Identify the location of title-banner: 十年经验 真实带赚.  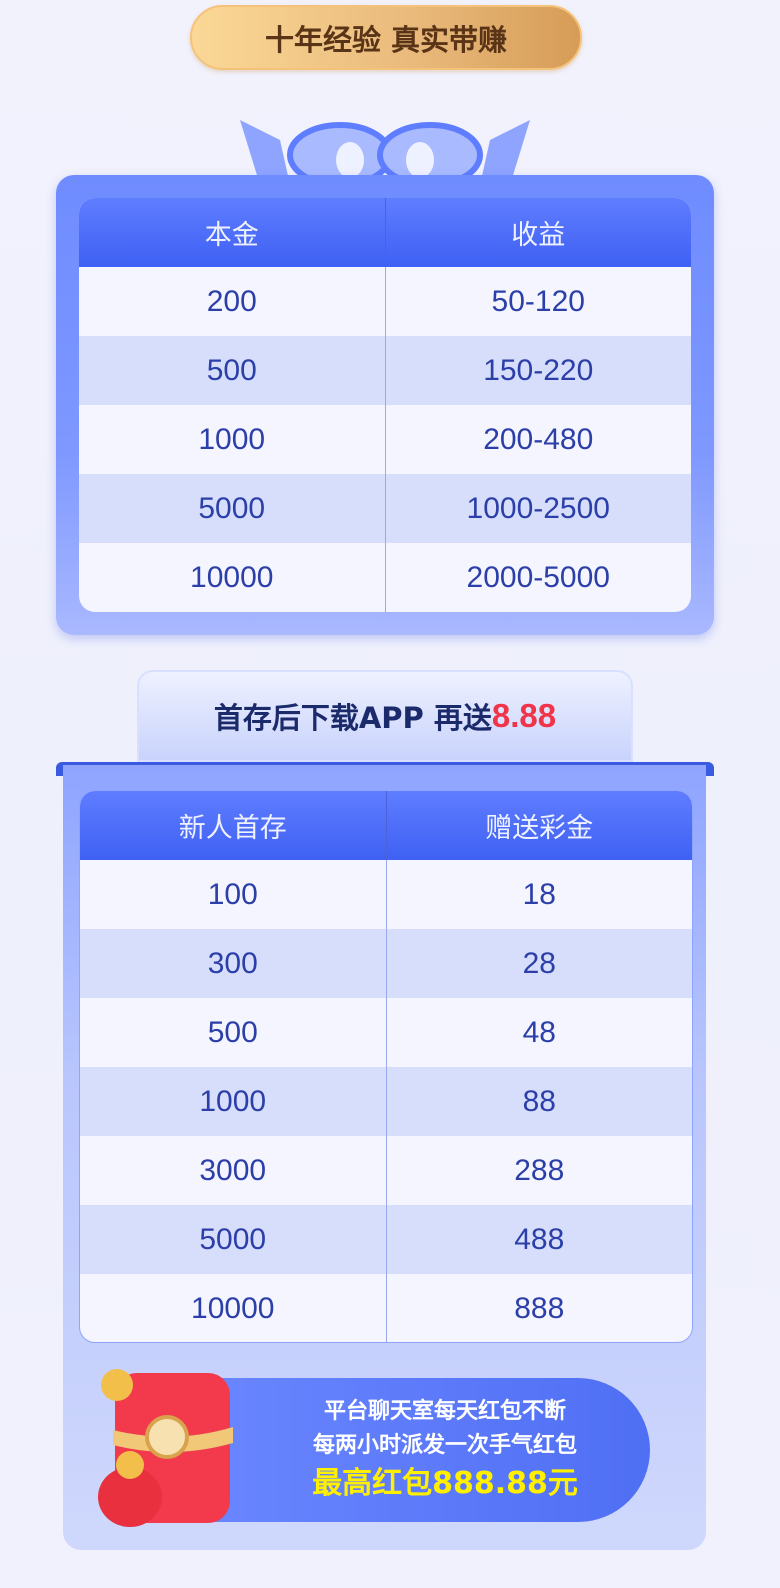
(386, 37).